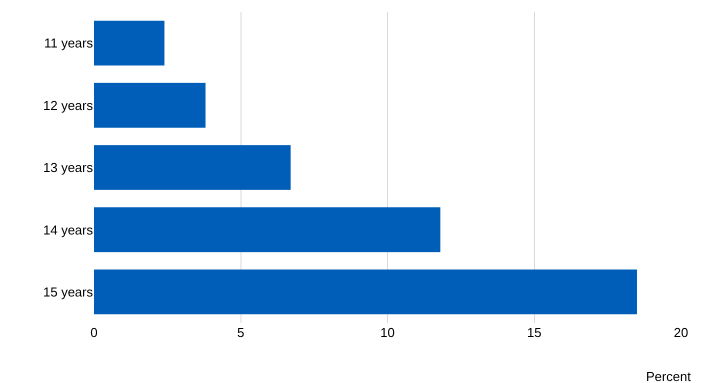  What do you see at coordinates (94, 332) in the screenshot?
I see `x-tick-label: 0` at bounding box center [94, 332].